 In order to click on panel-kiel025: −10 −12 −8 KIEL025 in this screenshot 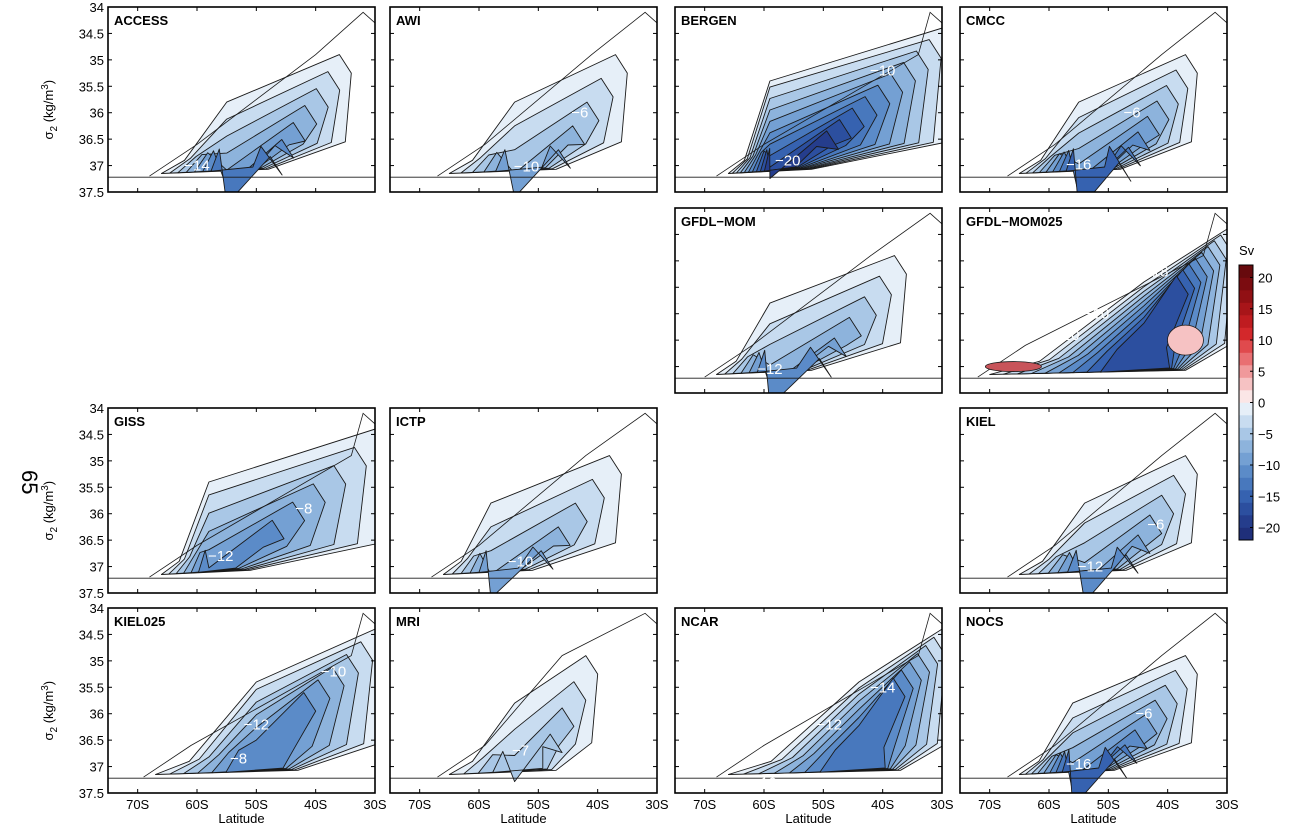, I will do `click(241, 700)`.